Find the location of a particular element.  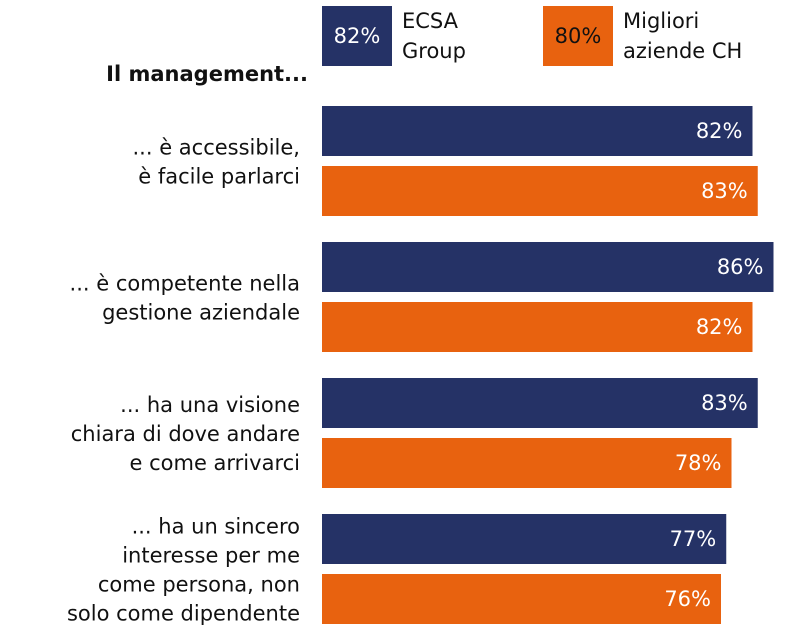

value-label: 77% is located at coordinates (693, 539).